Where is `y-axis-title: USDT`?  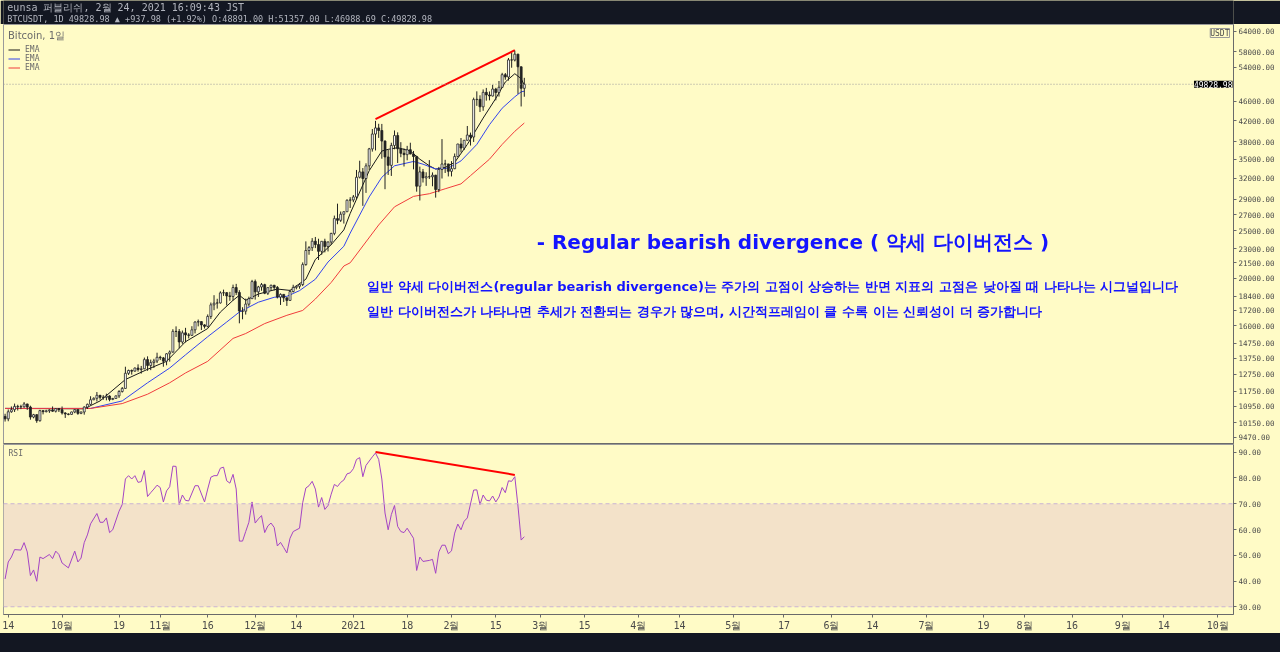 y-axis-title: USDT is located at coordinates (1220, 33).